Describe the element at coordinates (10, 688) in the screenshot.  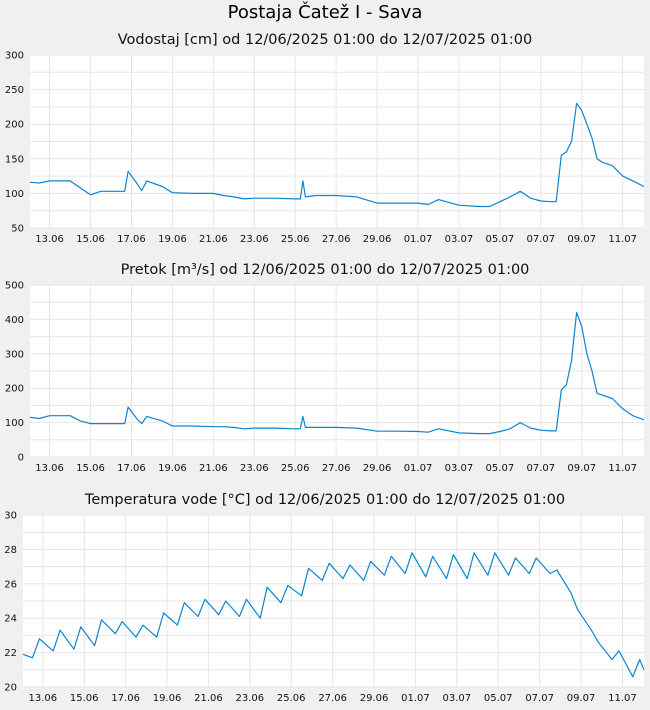
I see `y-tick-label: 20` at that location.